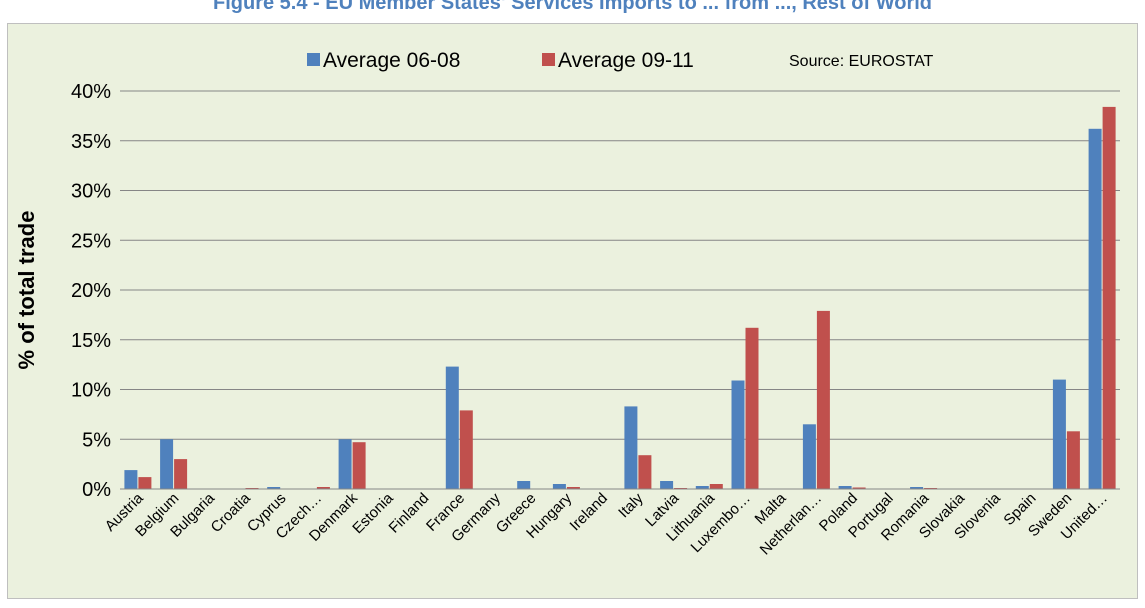  What do you see at coordinates (91, 341) in the screenshot?
I see `y-tick-label: 15%` at bounding box center [91, 341].